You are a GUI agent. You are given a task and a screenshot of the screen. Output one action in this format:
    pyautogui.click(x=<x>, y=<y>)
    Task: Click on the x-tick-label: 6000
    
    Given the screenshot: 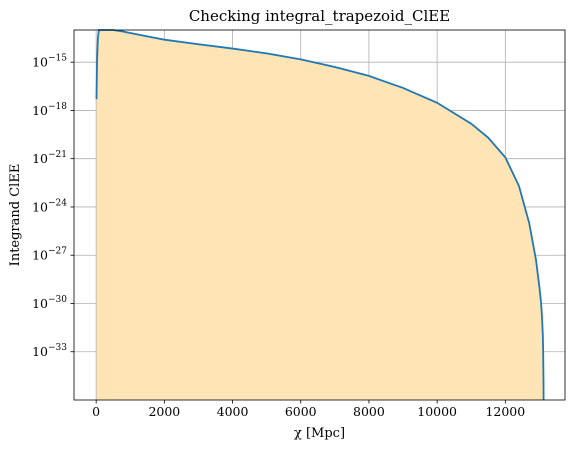 What is the action you would take?
    pyautogui.click(x=301, y=411)
    